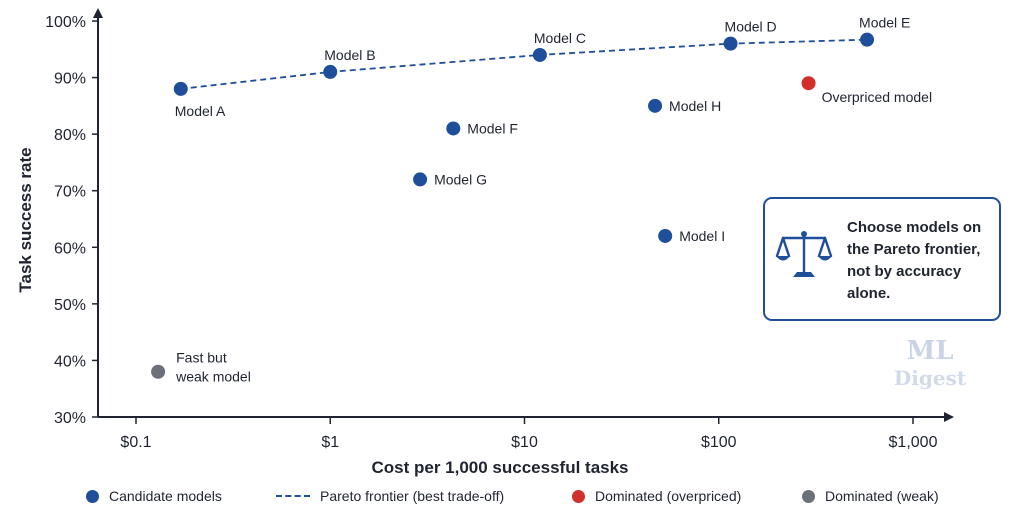 This screenshot has height=517, width=1024. I want to click on x-tick-label: $100, so click(719, 442).